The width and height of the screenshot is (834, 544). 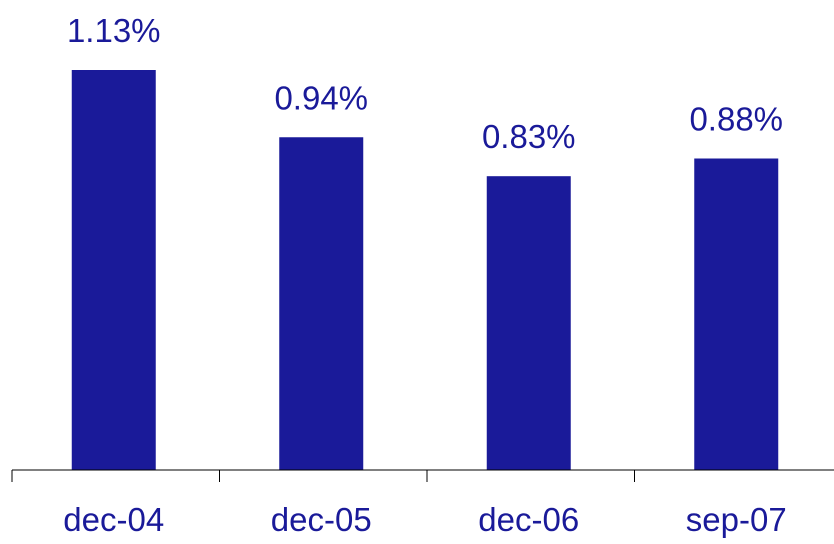 What do you see at coordinates (321, 519) in the screenshot?
I see `x-tick-label-dec-05: dec-05` at bounding box center [321, 519].